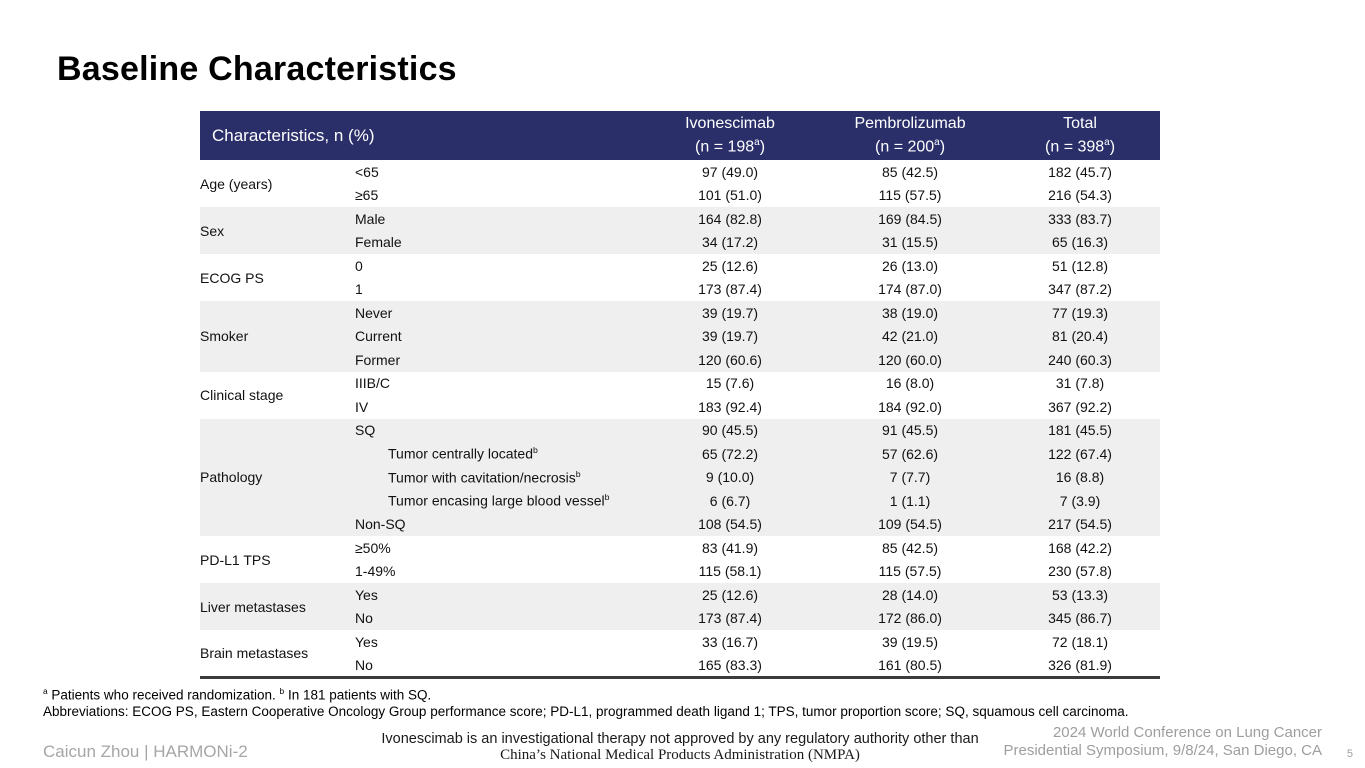 Image resolution: width=1365 pixels, height=768 pixels. What do you see at coordinates (910, 124) in the screenshot?
I see `arm-title: Pembrolizumab` at bounding box center [910, 124].